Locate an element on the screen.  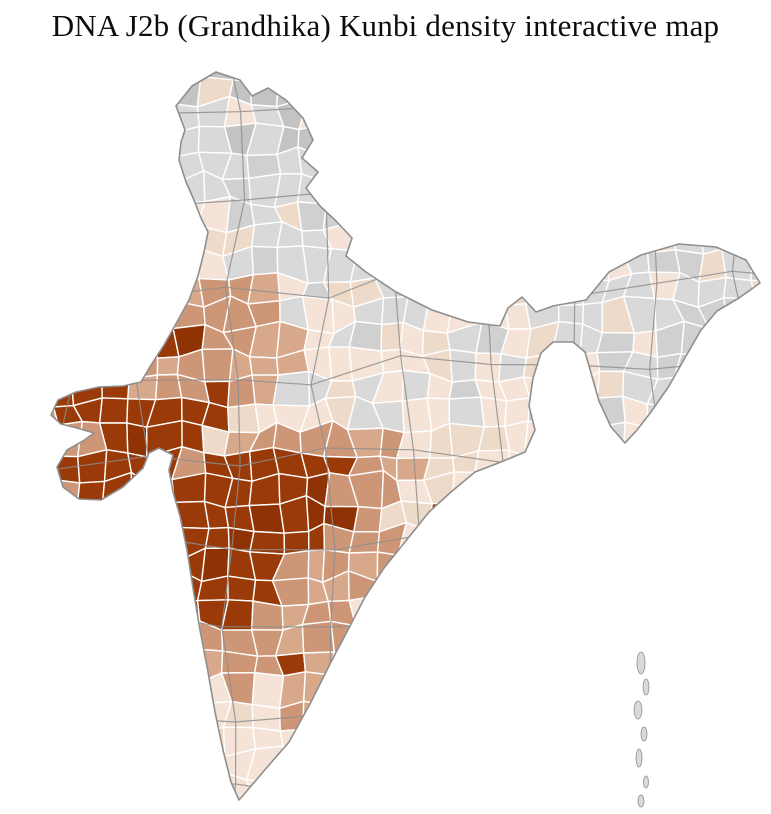
andaman-island is located at coordinates (638, 710).